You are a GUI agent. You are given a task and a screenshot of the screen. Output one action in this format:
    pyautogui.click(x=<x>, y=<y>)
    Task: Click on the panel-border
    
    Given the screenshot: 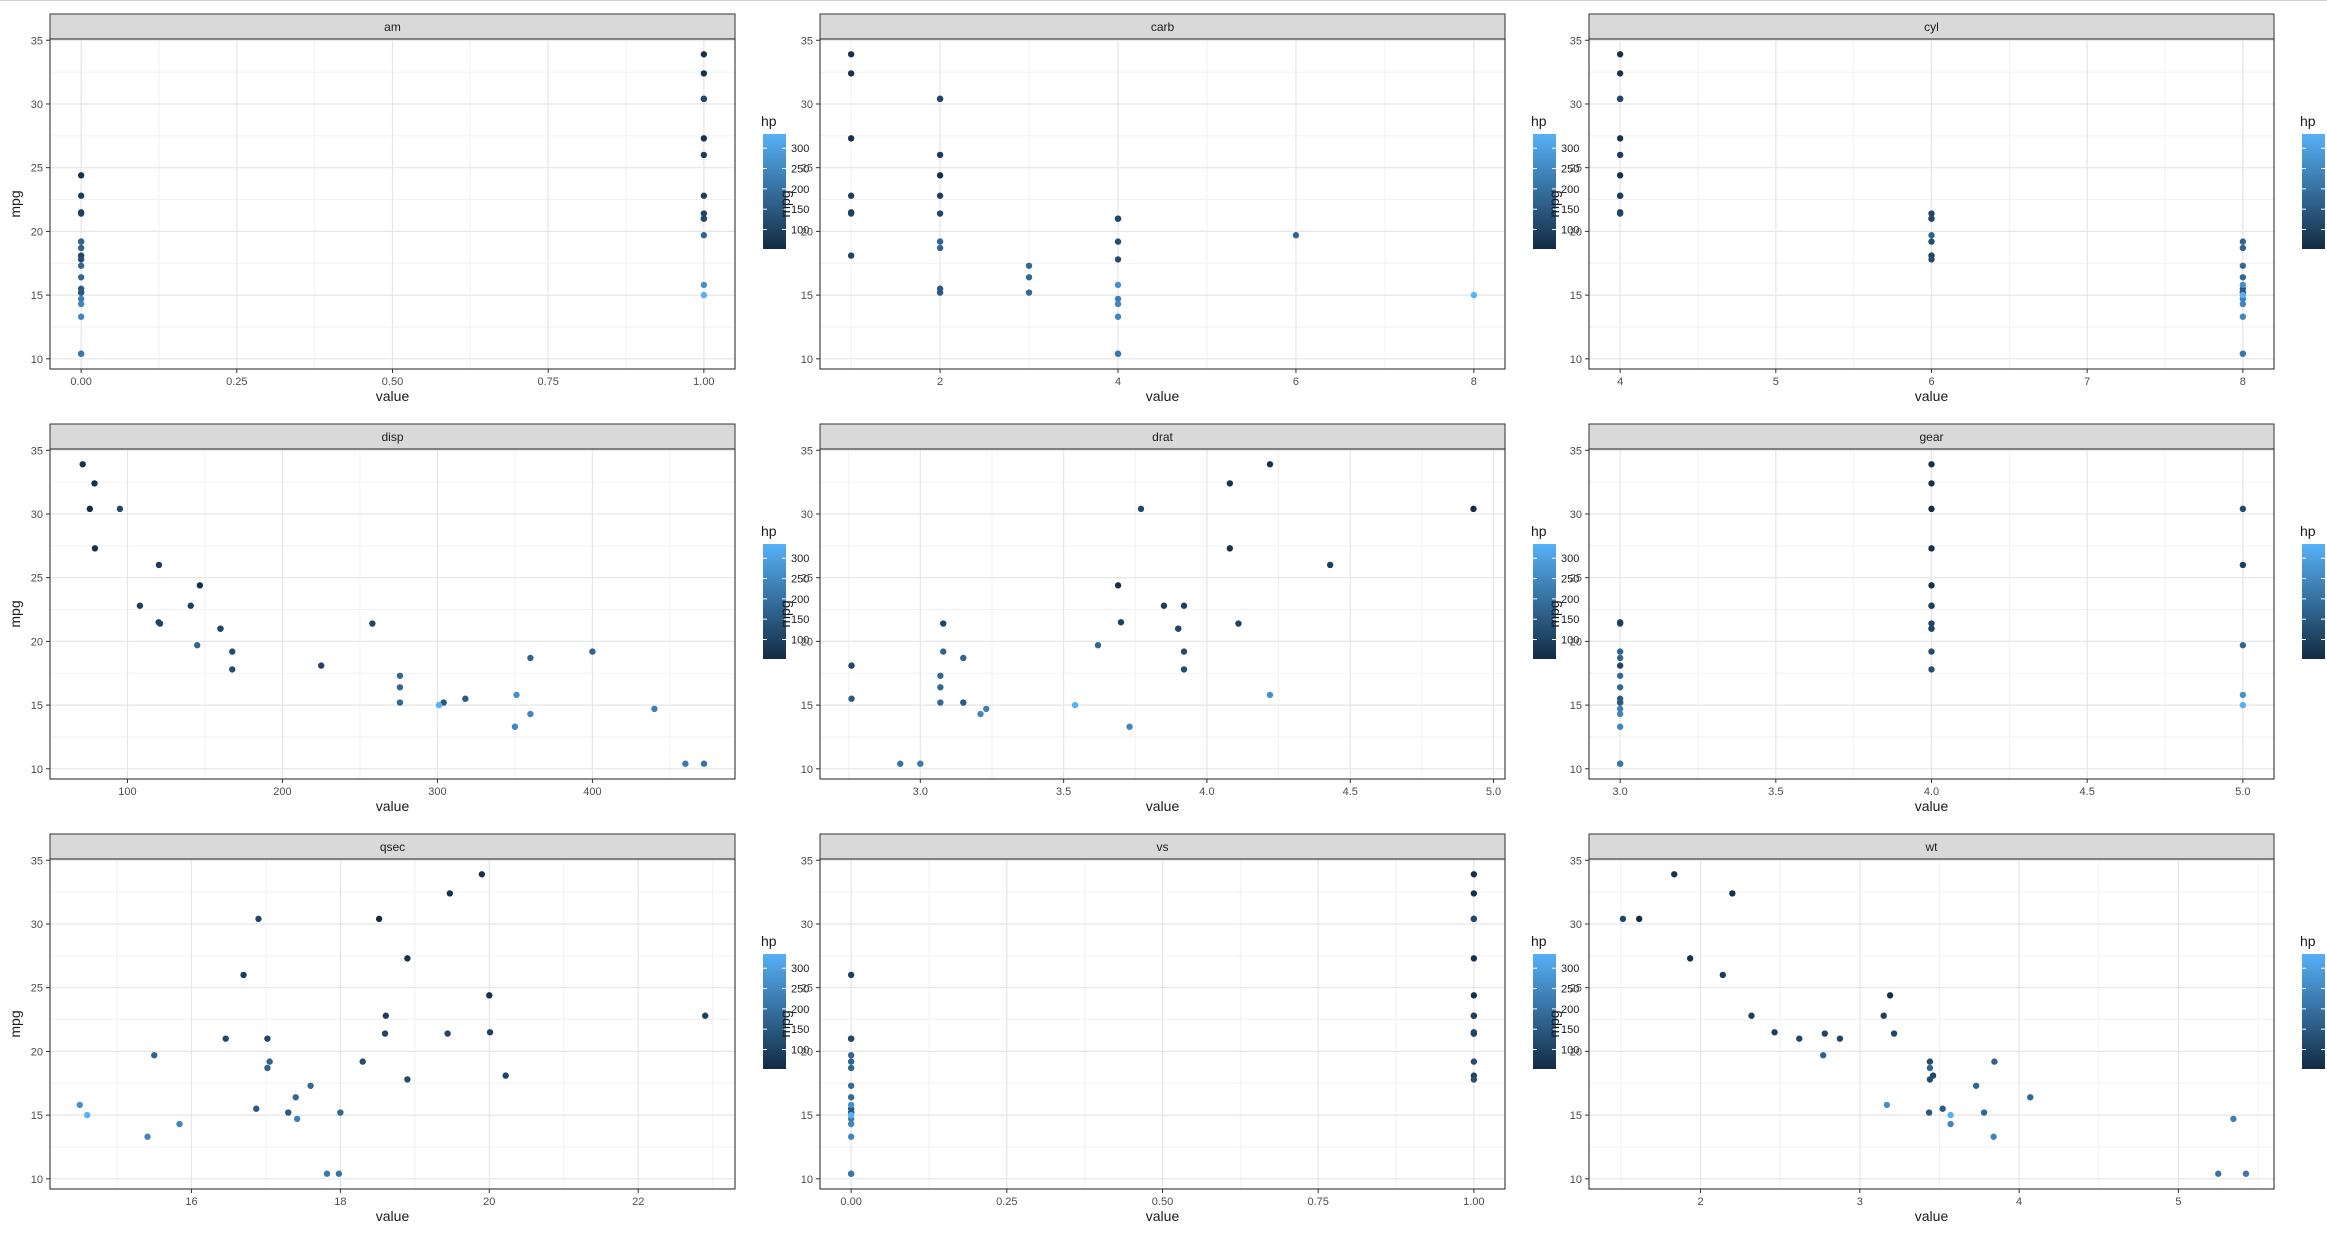 What is the action you would take?
    pyautogui.click(x=1162, y=614)
    